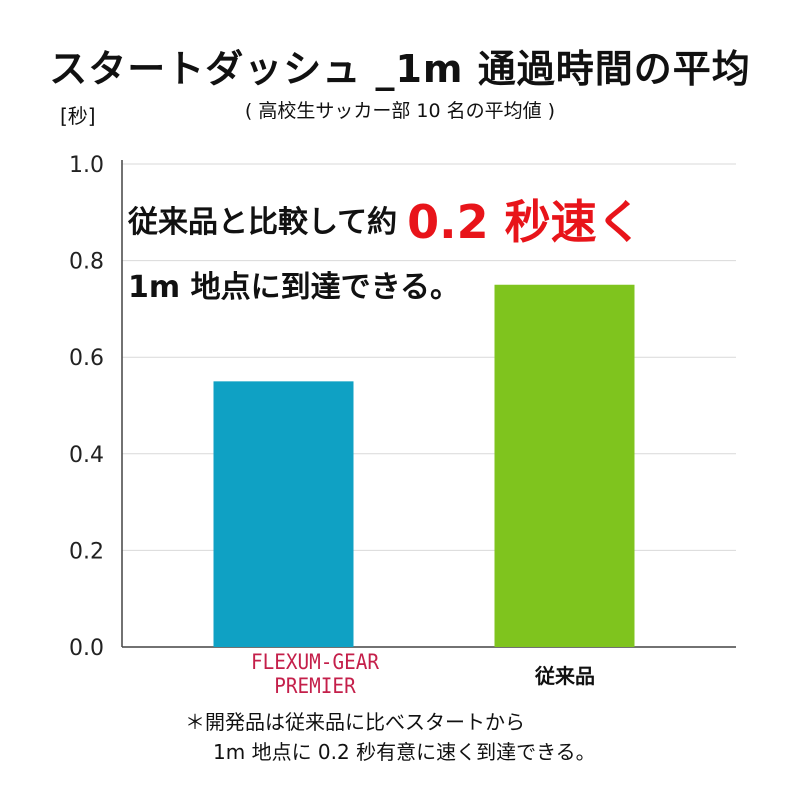 This screenshot has width=800, height=800. Describe the element at coordinates (86, 648) in the screenshot. I see `y-tick-label: 0.0` at that location.